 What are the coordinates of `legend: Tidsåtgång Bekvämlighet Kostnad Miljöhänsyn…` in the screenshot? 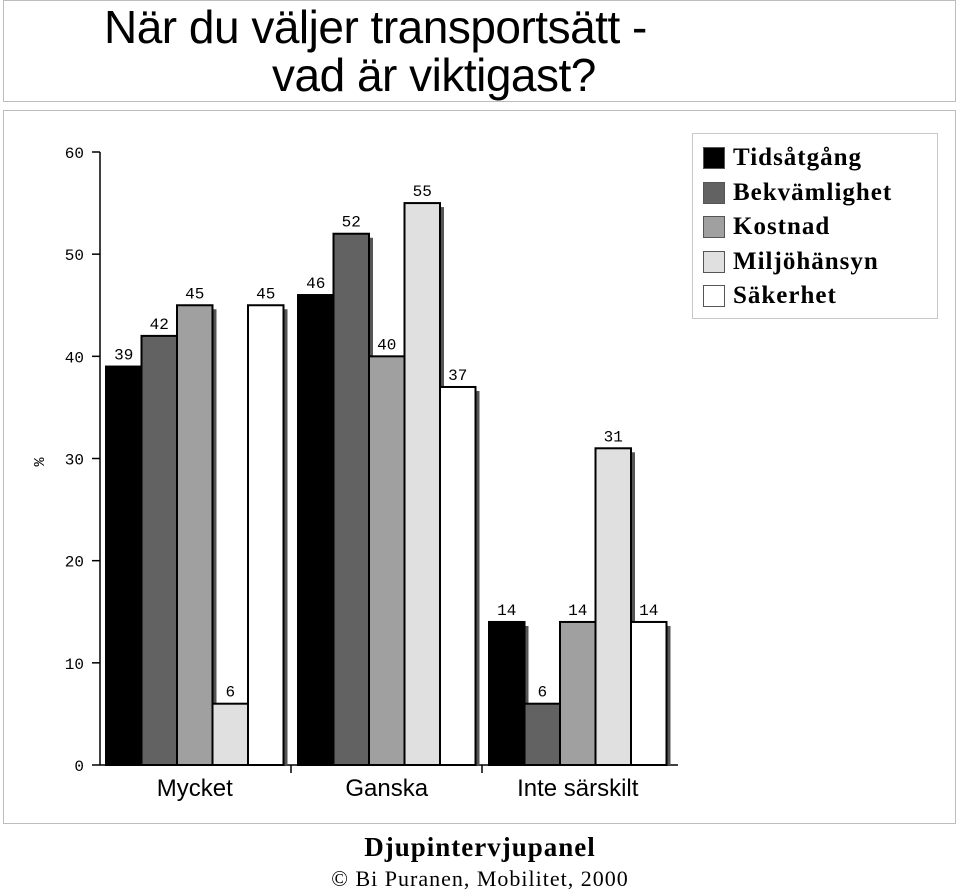 It's located at (815, 226).